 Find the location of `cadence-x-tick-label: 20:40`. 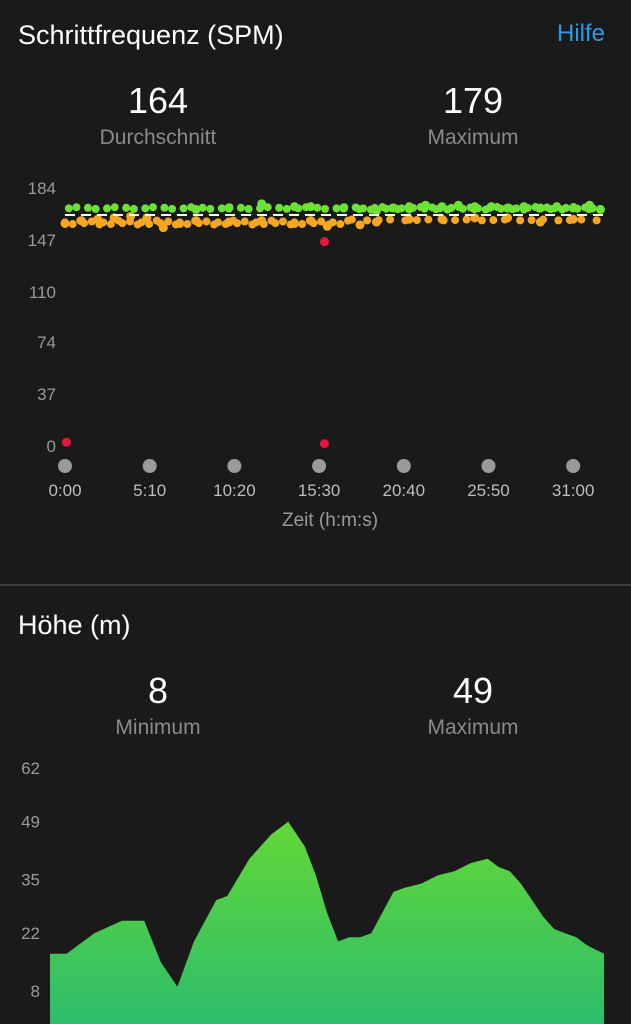

cadence-x-tick-label: 20:40 is located at coordinates (404, 490).